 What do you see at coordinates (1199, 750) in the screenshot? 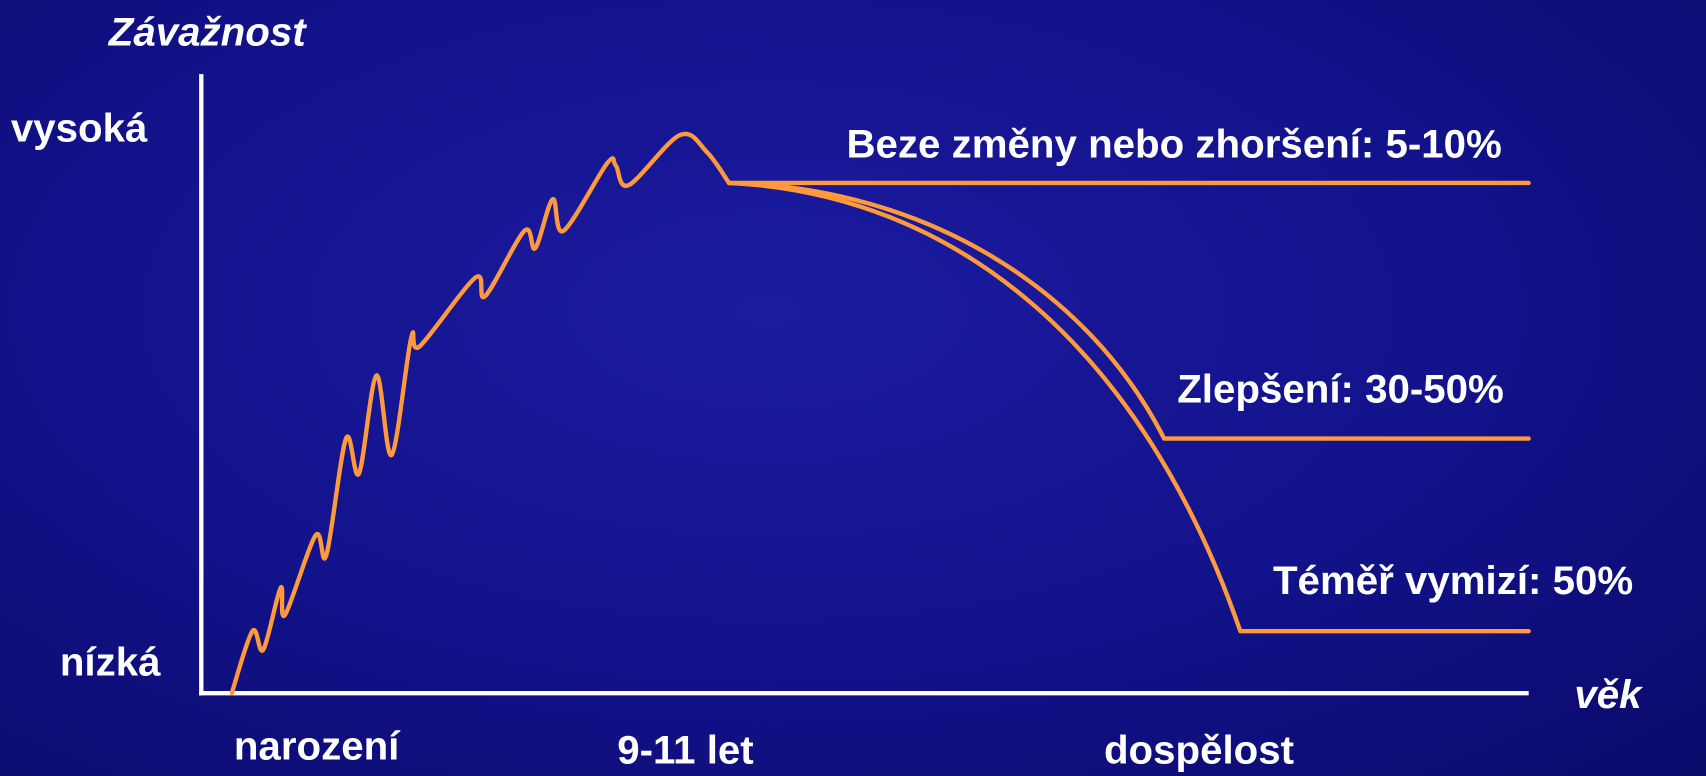
I see `x-label: dospělost` at bounding box center [1199, 750].